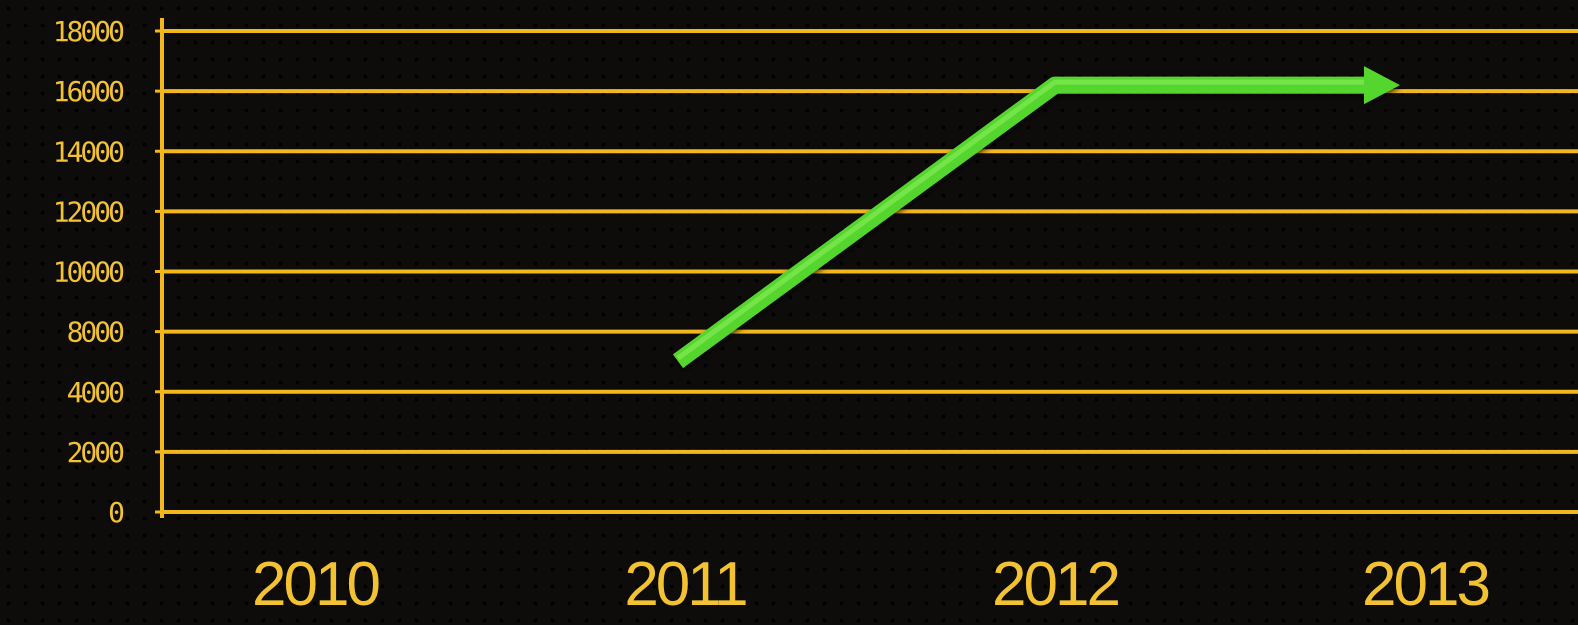 Image resolution: width=1578 pixels, height=625 pixels. What do you see at coordinates (96, 332) in the screenshot?
I see `y-tick-label: 8000` at bounding box center [96, 332].